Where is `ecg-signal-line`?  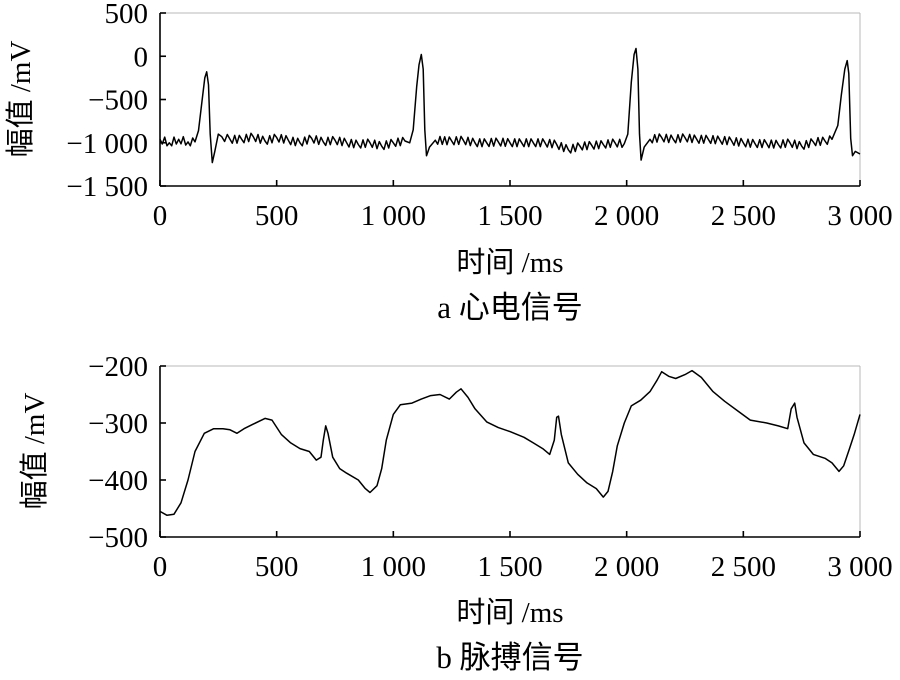
ecg-signal-line is located at coordinates (510, 105).